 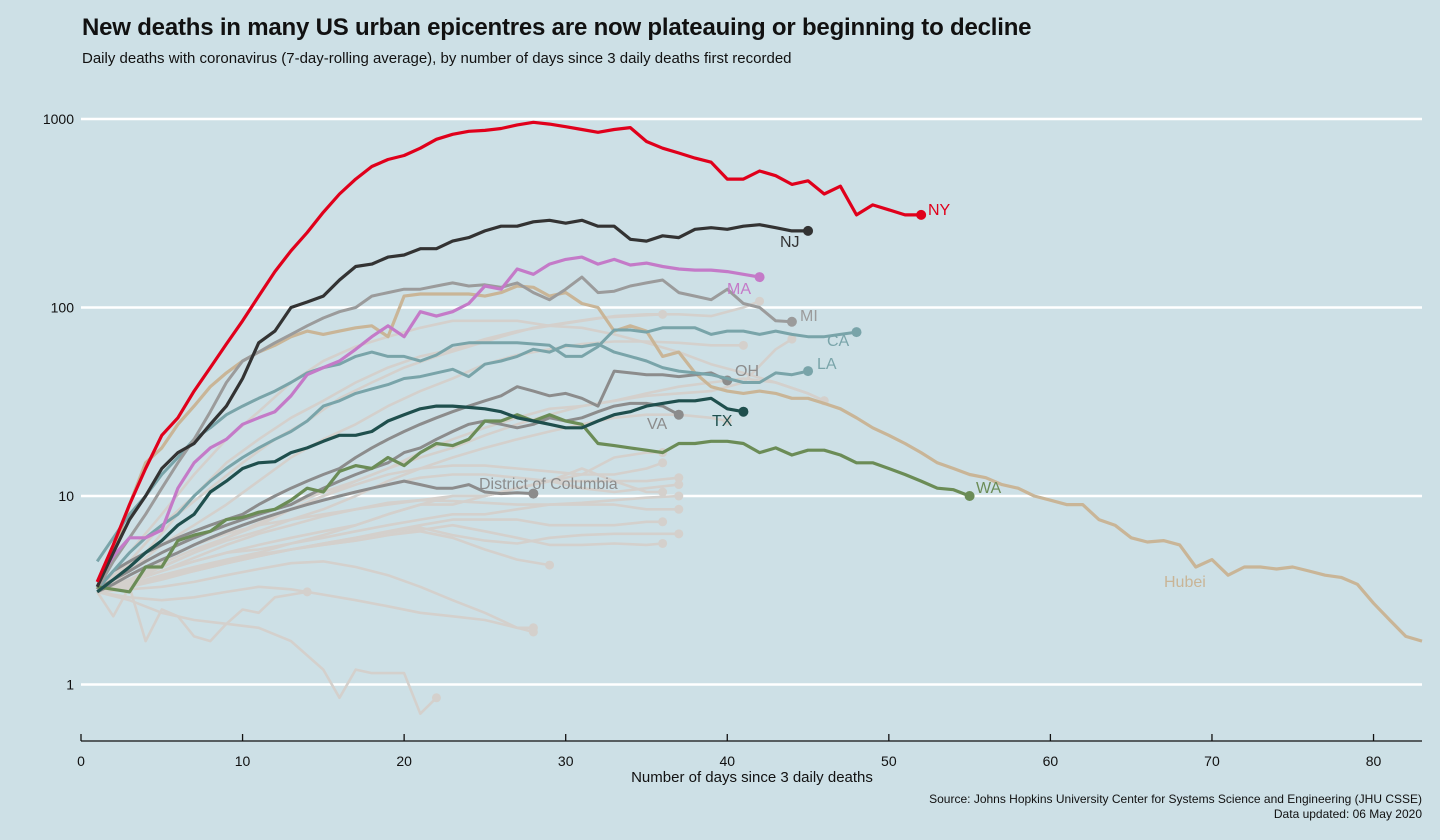 What do you see at coordinates (1212, 761) in the screenshot?
I see `x-tick-label: 70` at bounding box center [1212, 761].